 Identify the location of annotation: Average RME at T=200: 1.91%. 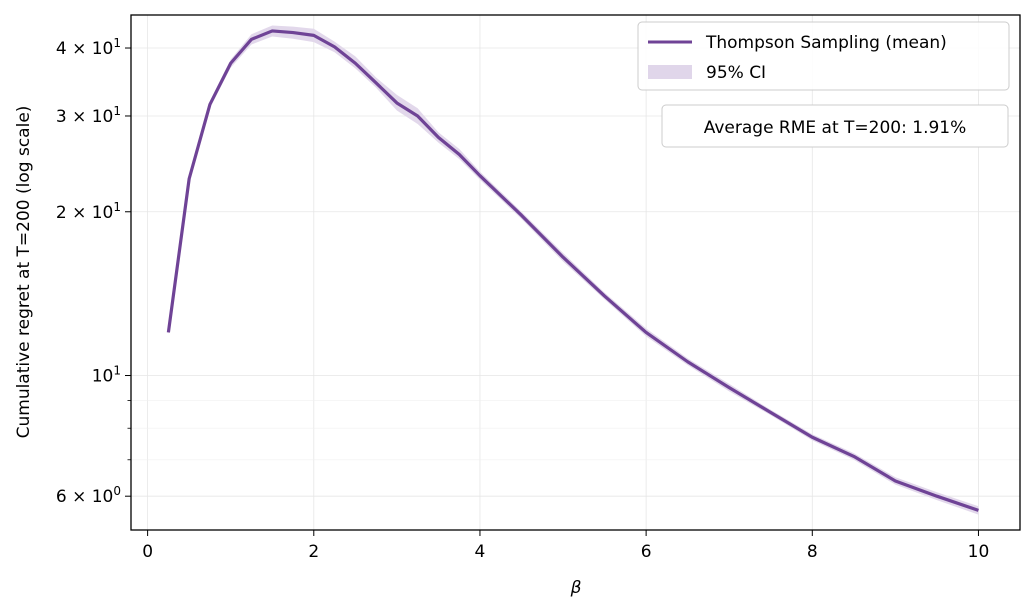
(835, 126).